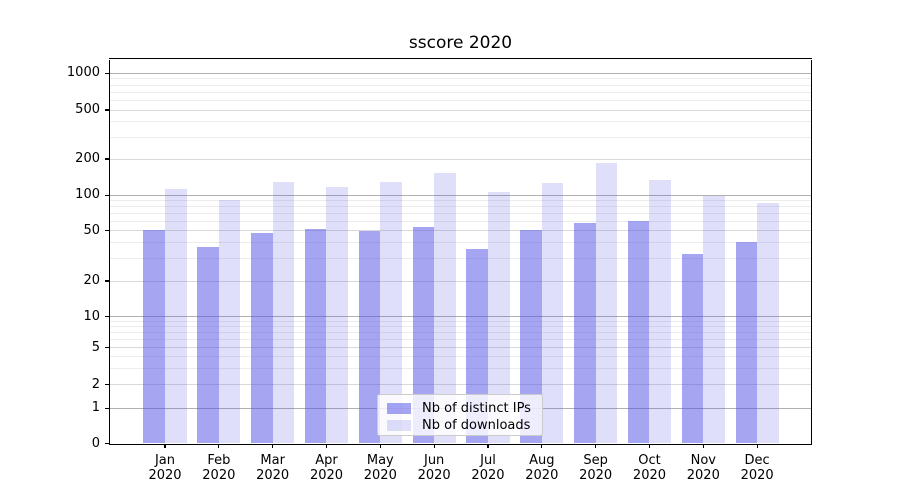 The height and width of the screenshot is (500, 900). I want to click on y-tick-label: 2, so click(95, 384).